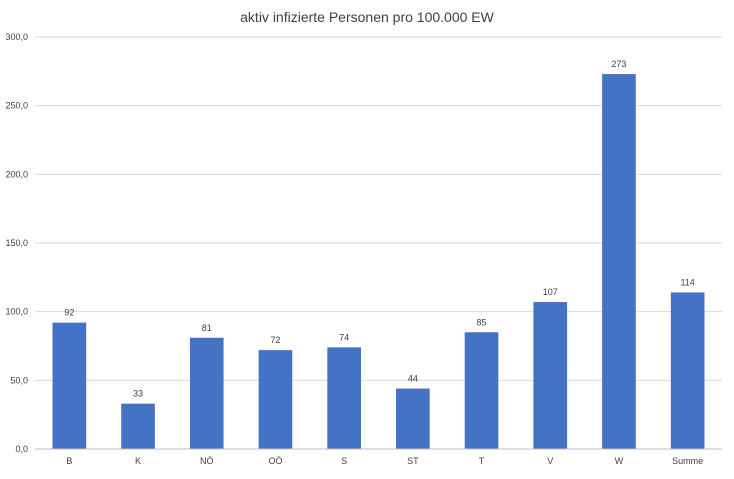 This screenshot has width=734, height=479. Describe the element at coordinates (413, 461) in the screenshot. I see `x-tick-label-st: ST` at that location.